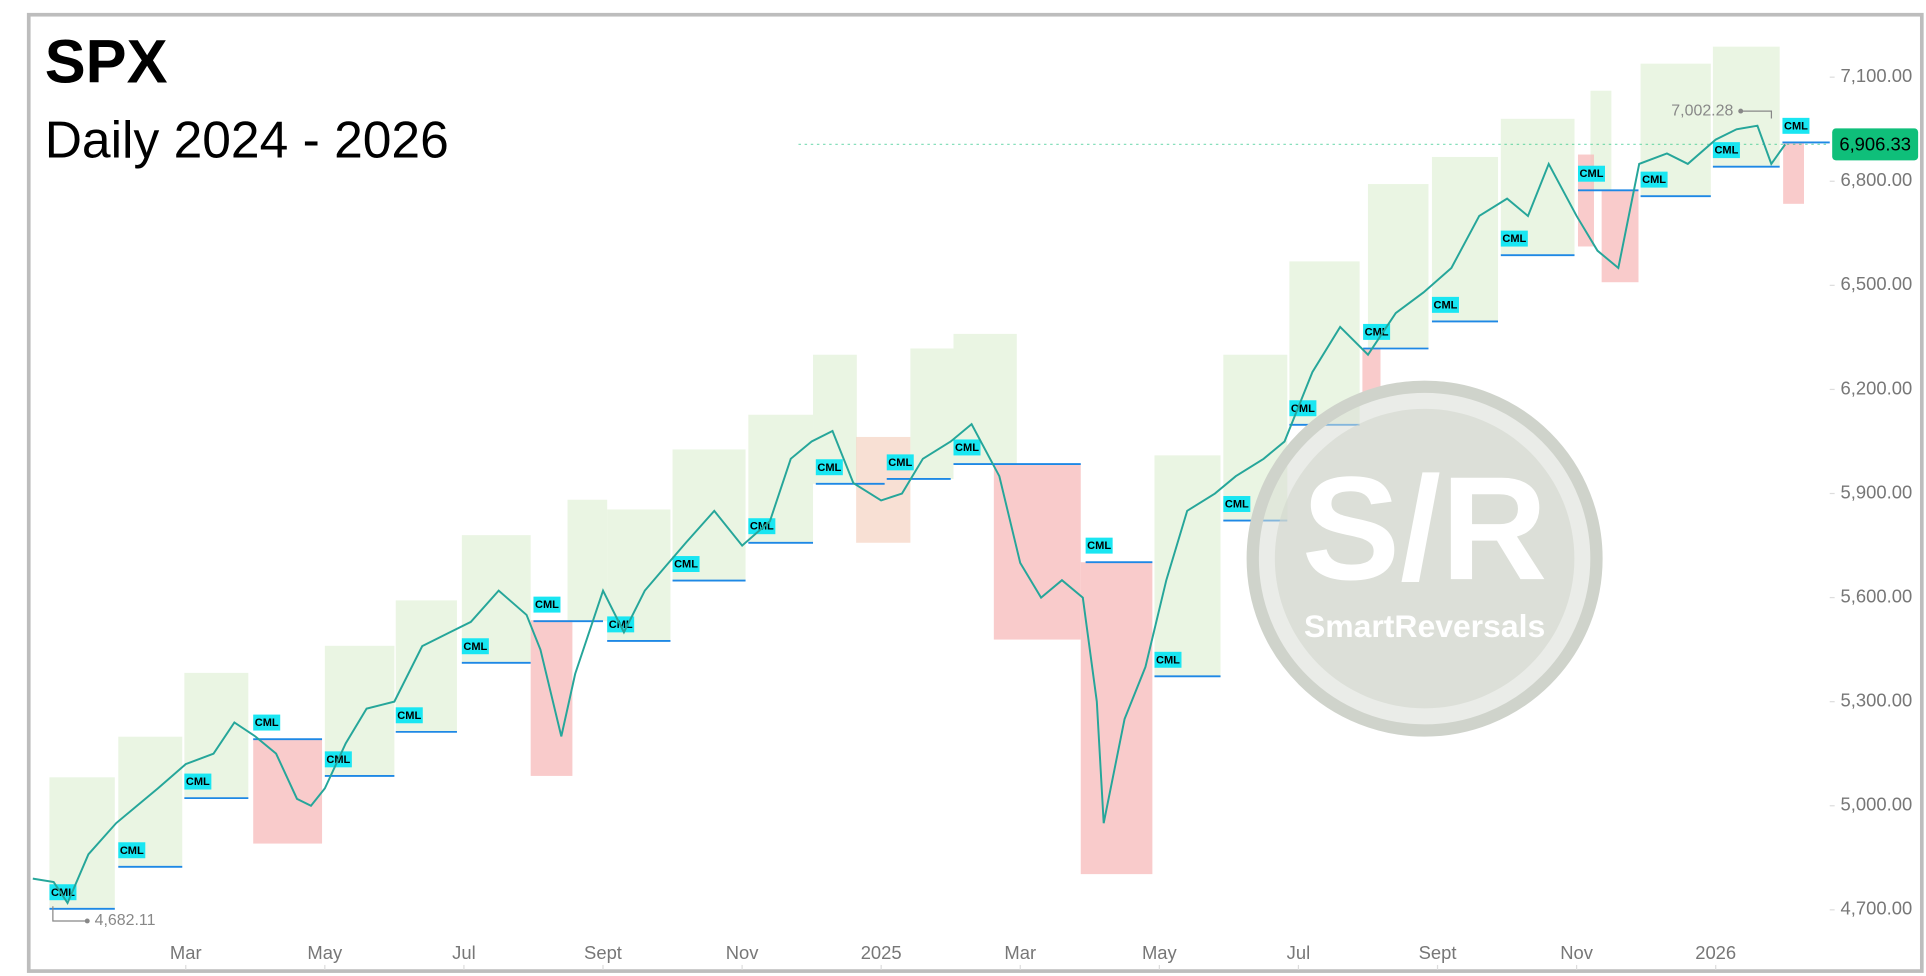 The height and width of the screenshot is (976, 1926). What do you see at coordinates (106, 62) in the screenshot?
I see `chart-title: SPX` at bounding box center [106, 62].